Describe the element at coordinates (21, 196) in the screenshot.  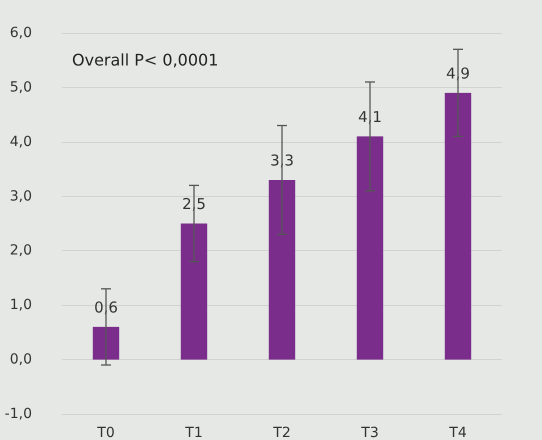
I see `y-tick-label: 3,0` at that location.